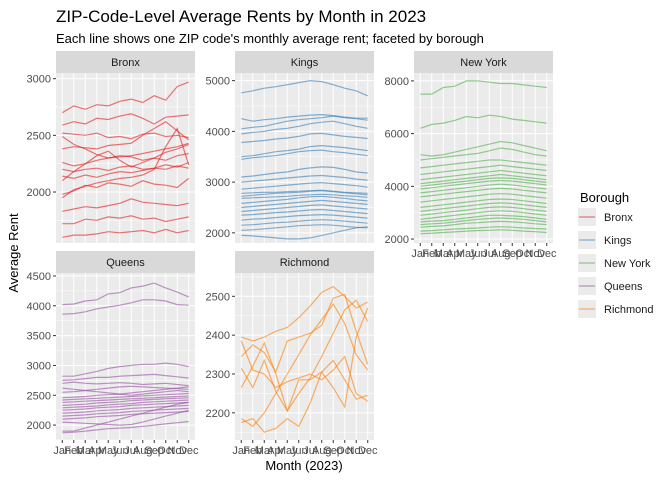 The width and height of the screenshot is (672, 480). I want to click on legend-items: Bronx Kings New York Queens Richmond, so click(616, 263).